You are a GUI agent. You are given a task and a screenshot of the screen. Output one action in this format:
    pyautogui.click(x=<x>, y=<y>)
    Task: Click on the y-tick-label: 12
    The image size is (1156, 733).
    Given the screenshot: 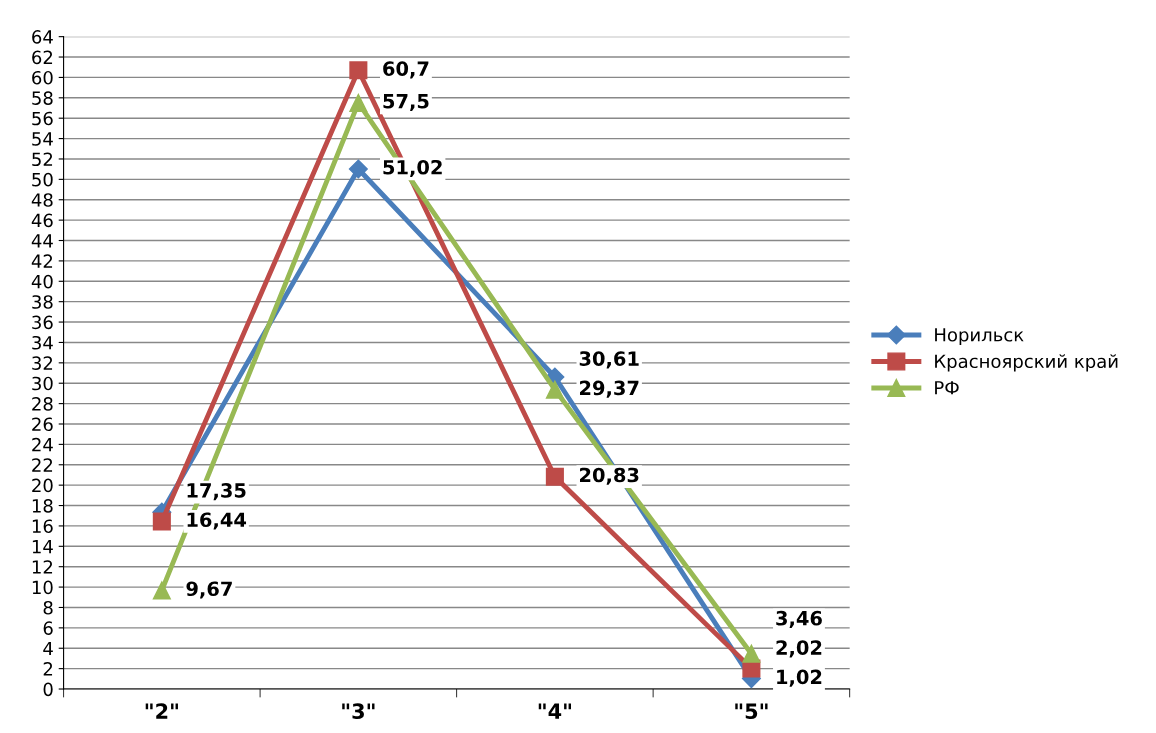 What is the action you would take?
    pyautogui.click(x=42, y=567)
    